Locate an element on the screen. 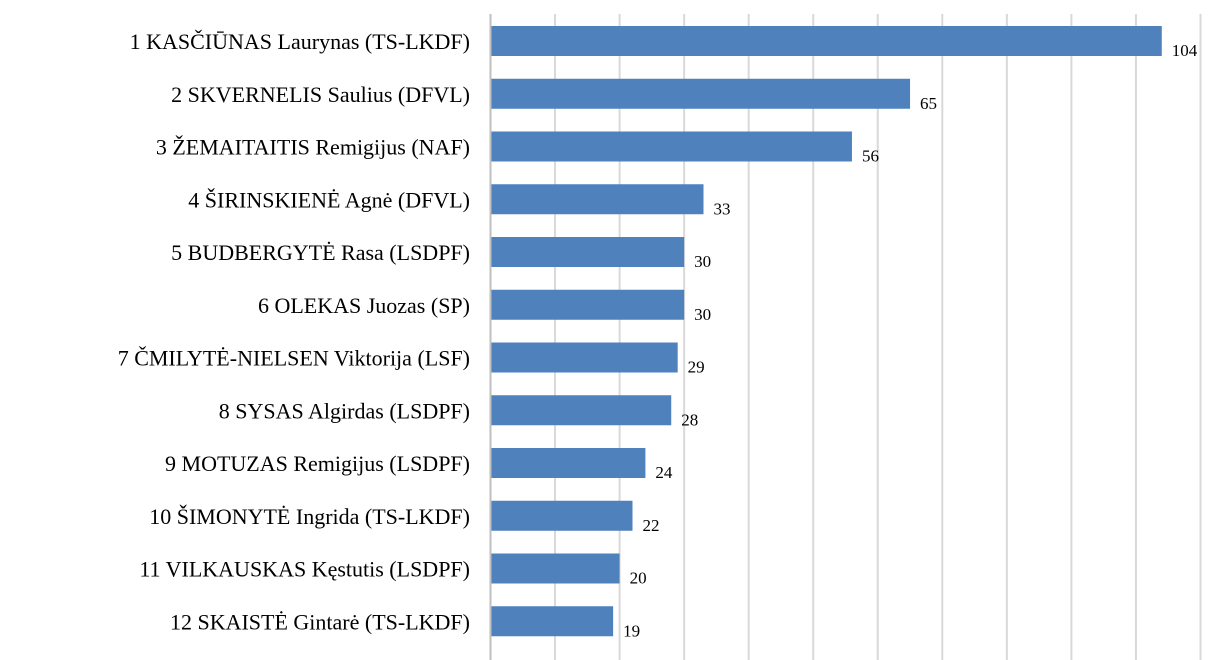  category-label: 3 ŽEMAITAITIS Remigijus (NAF) is located at coordinates (313, 147).